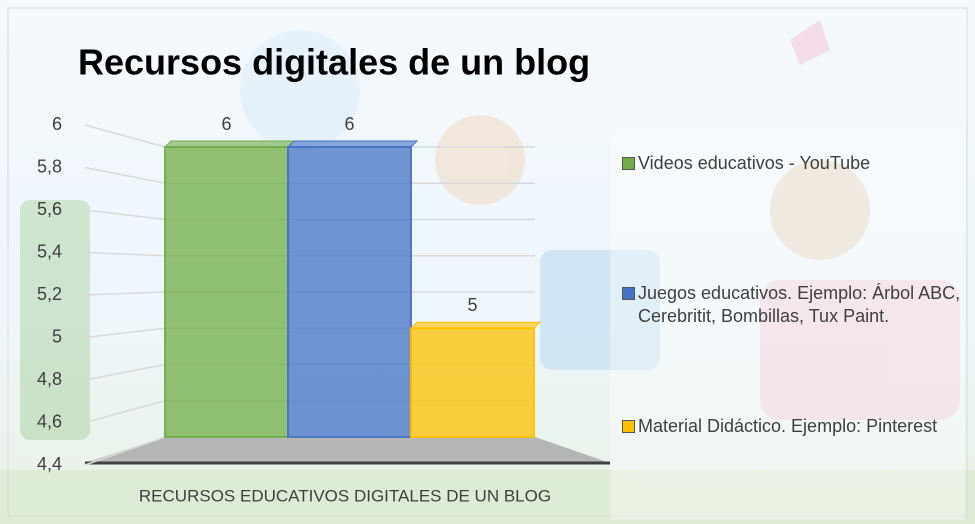  Describe the element at coordinates (57, 336) in the screenshot. I see `y-tick-label: 5` at that location.